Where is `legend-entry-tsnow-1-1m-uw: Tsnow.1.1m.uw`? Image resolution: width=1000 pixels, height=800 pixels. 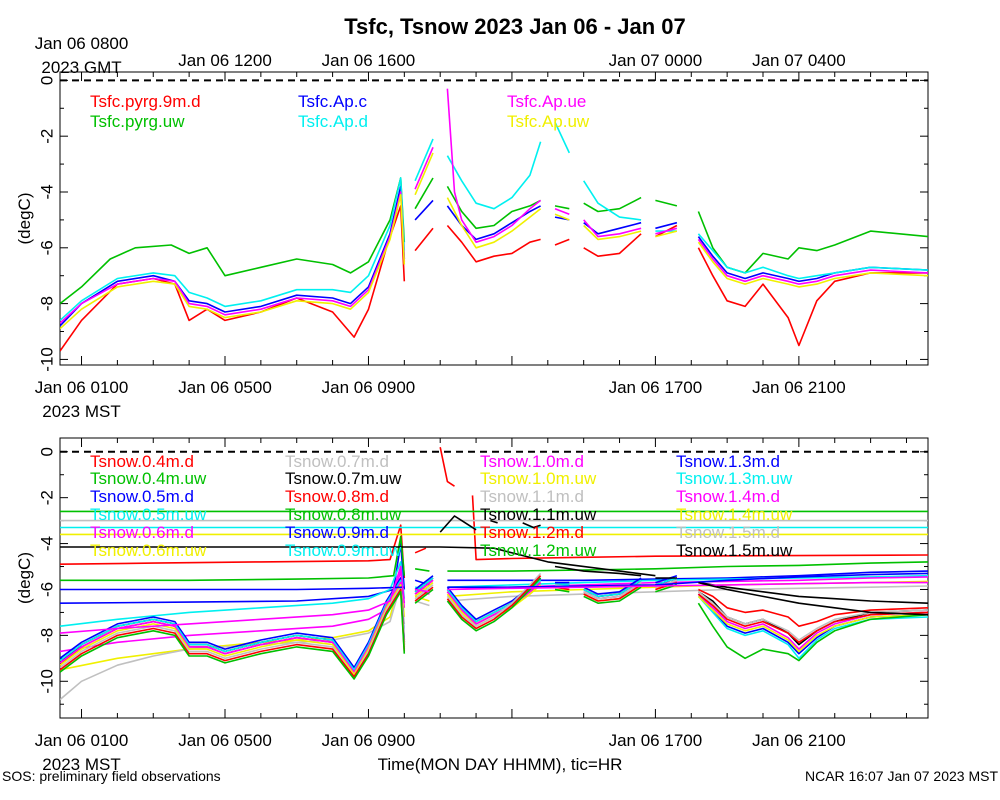 legend-entry-tsnow-1-1m-uw: Tsnow.1.1m.uw is located at coordinates (538, 514).